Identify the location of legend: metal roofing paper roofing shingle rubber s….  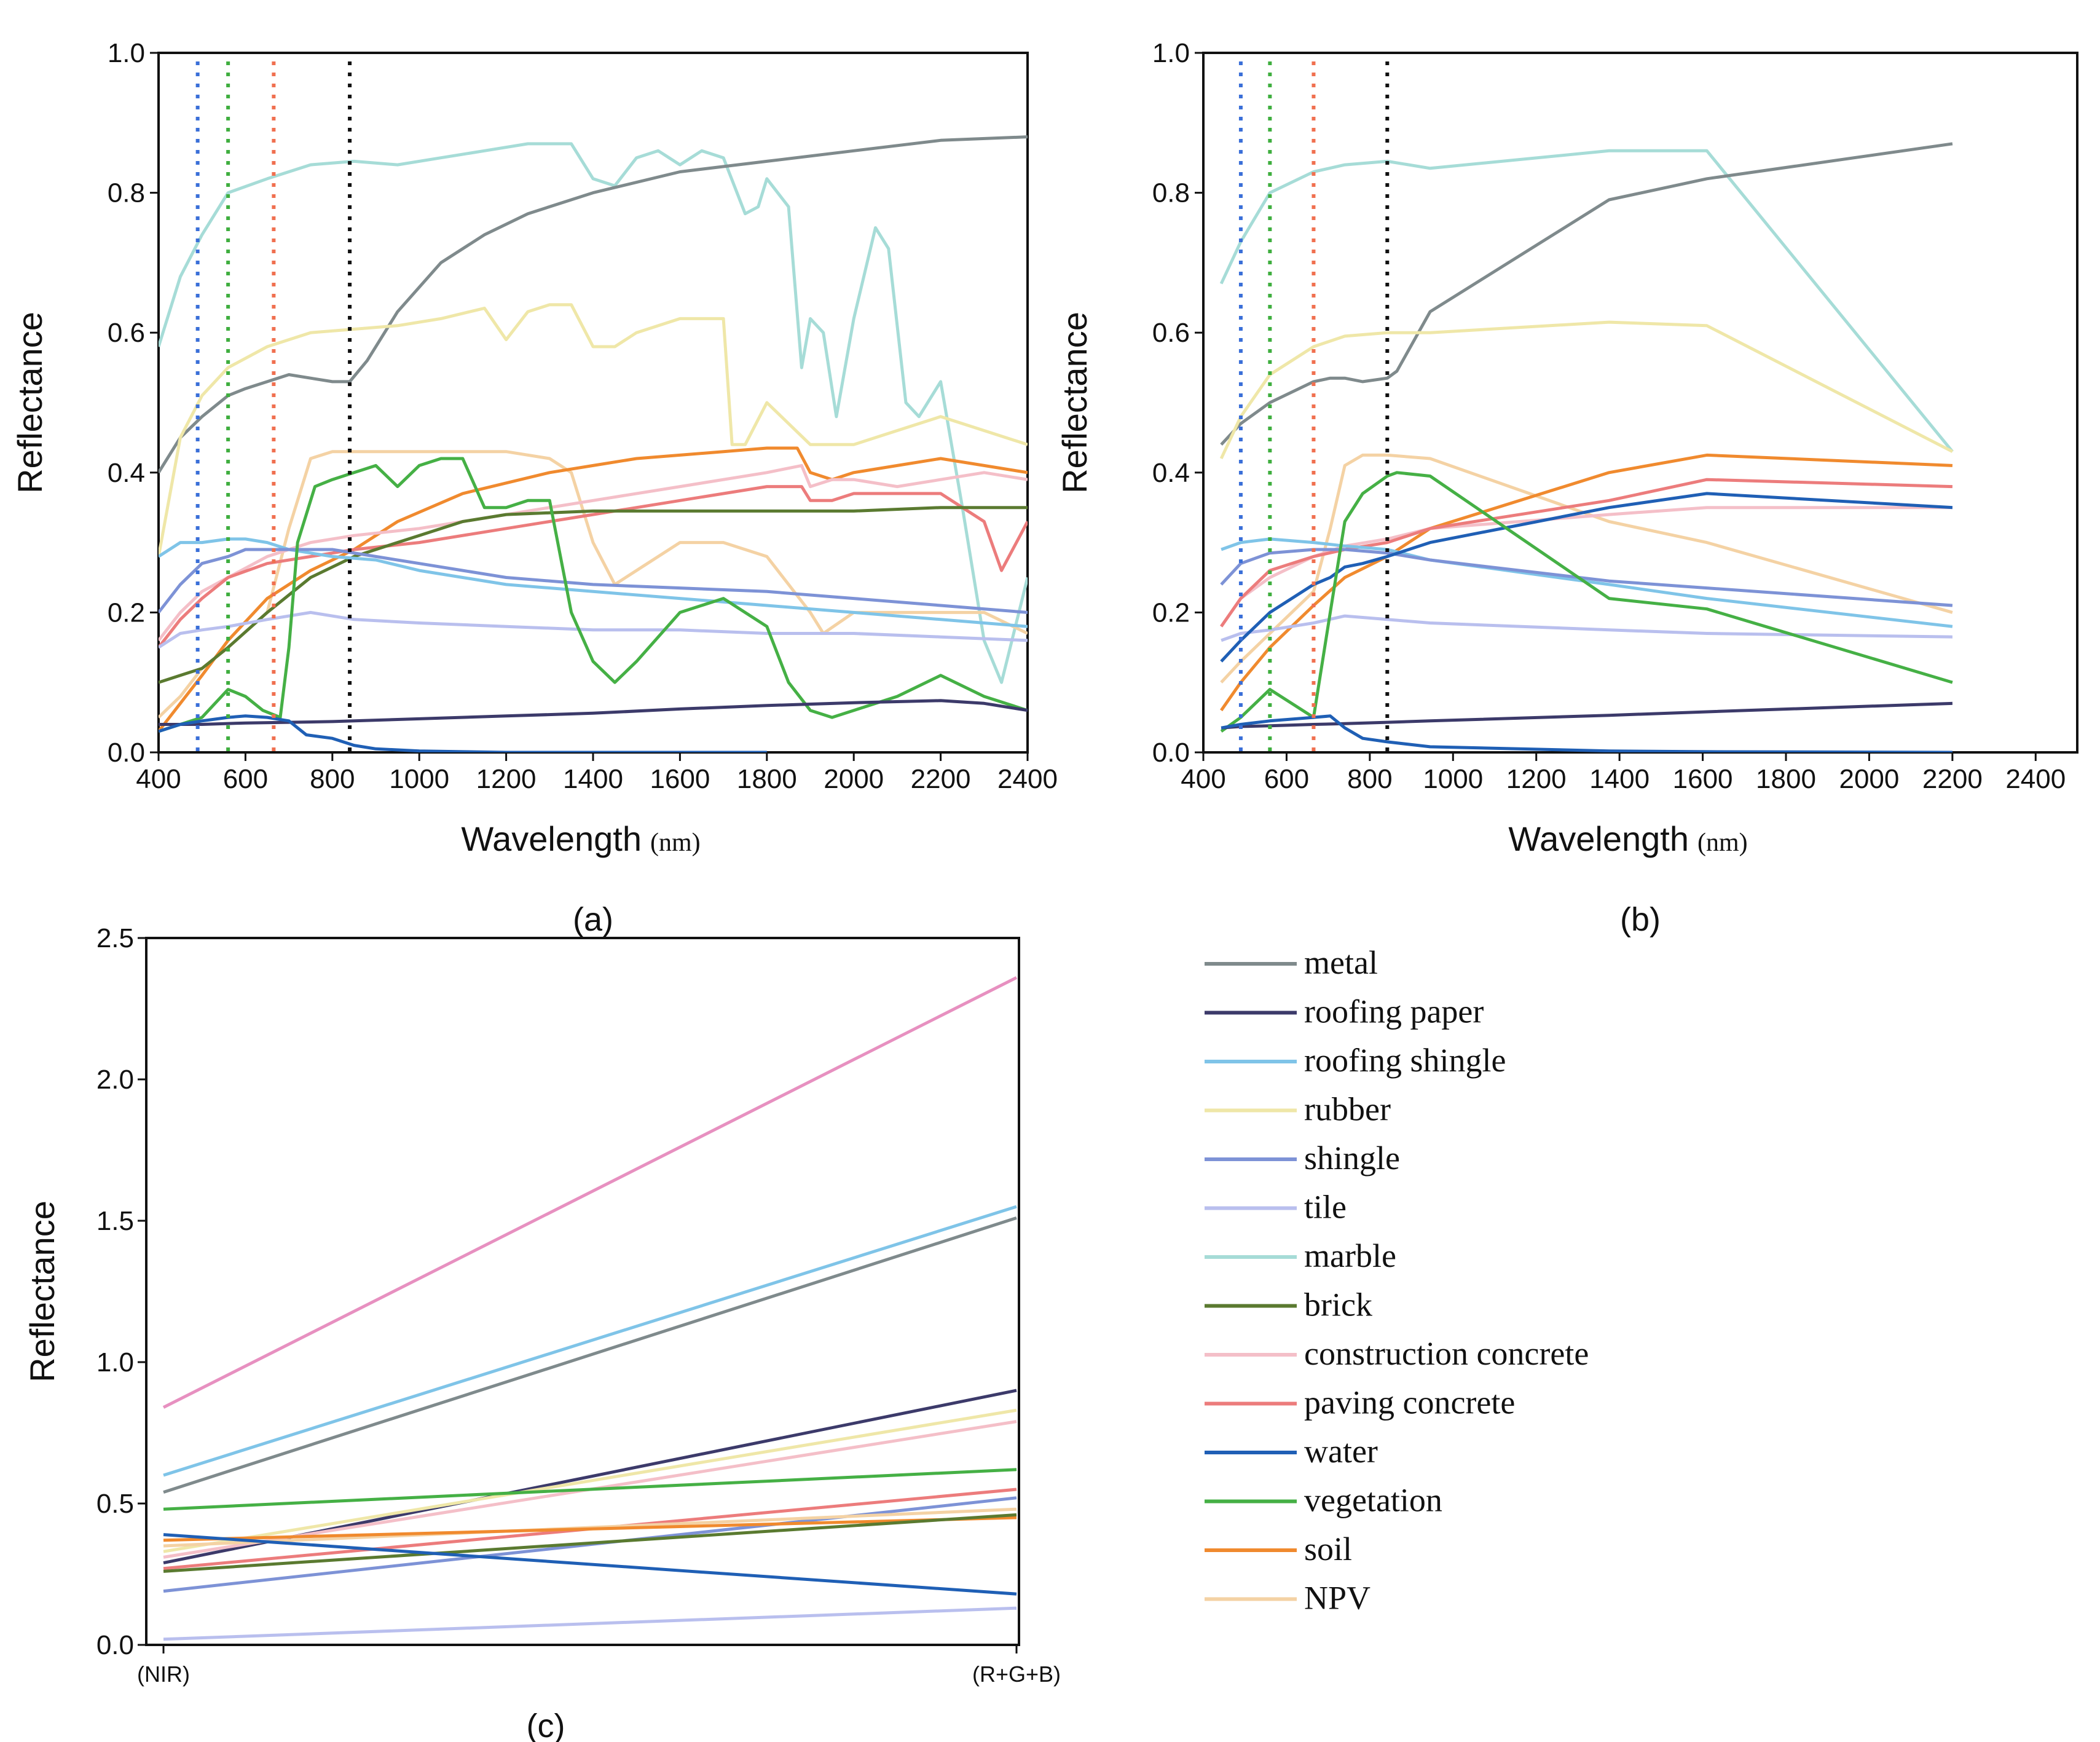
(1397, 1281).